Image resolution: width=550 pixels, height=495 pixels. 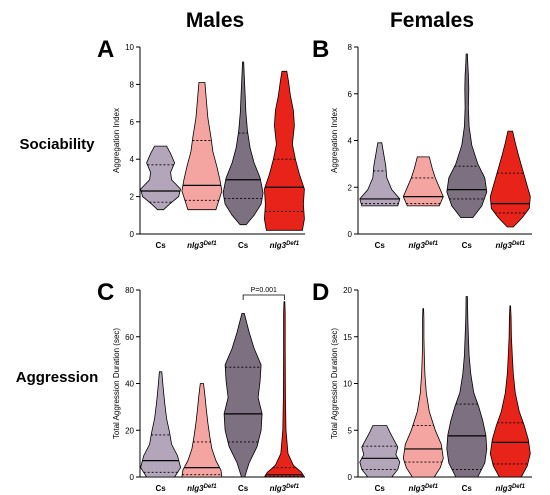 I want to click on y-tick-label: 5, so click(x=350, y=430).